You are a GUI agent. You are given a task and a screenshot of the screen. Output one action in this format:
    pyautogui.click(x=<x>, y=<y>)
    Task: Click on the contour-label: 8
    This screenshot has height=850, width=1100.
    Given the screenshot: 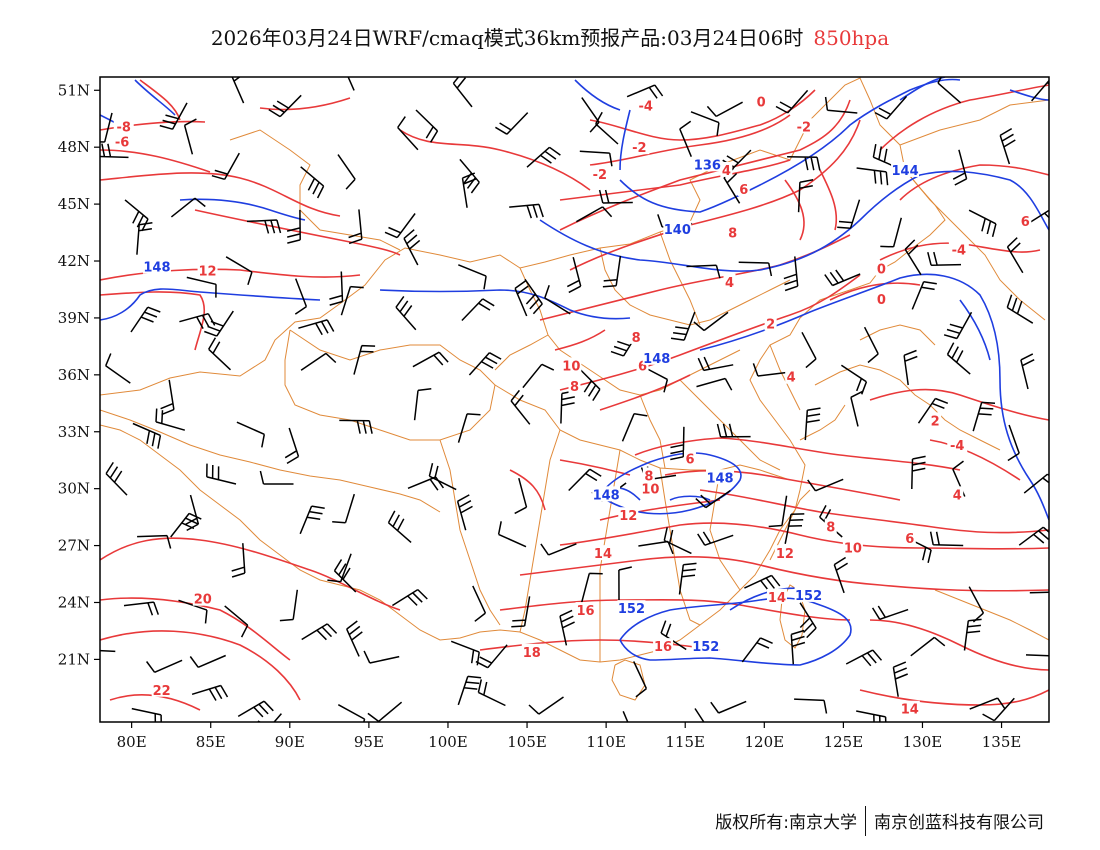 What is the action you would take?
    pyautogui.click(x=574, y=387)
    